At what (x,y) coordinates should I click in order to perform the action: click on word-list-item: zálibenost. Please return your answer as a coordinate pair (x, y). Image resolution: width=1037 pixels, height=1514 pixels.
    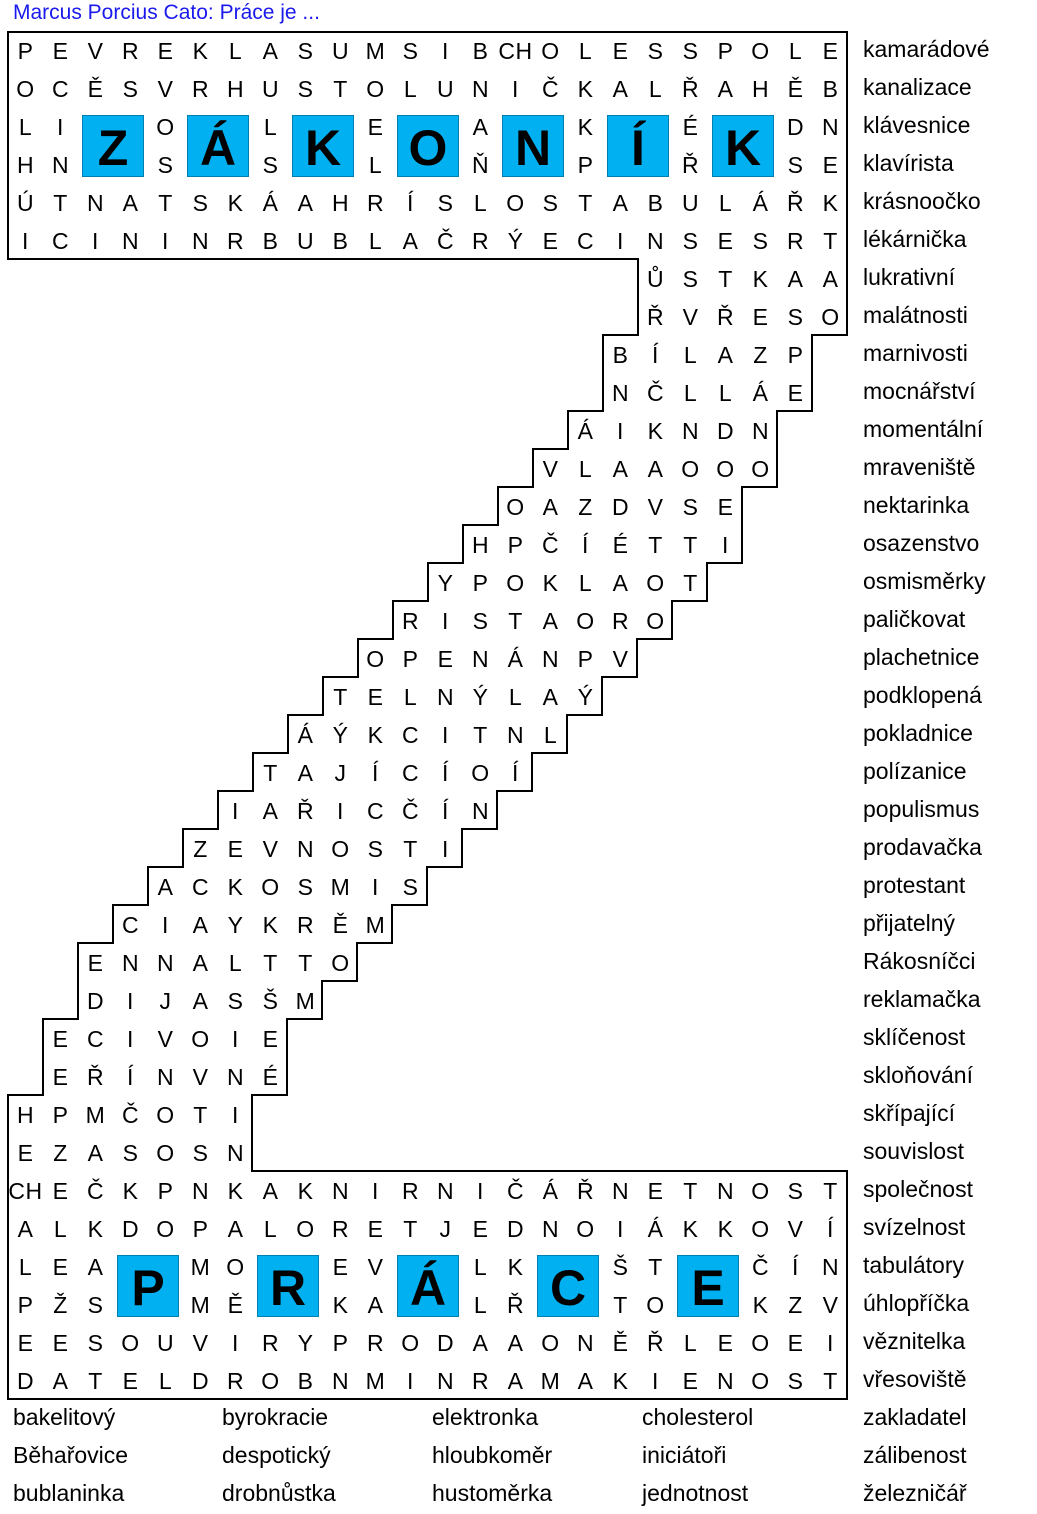
    Looking at the image, I should click on (915, 1455).